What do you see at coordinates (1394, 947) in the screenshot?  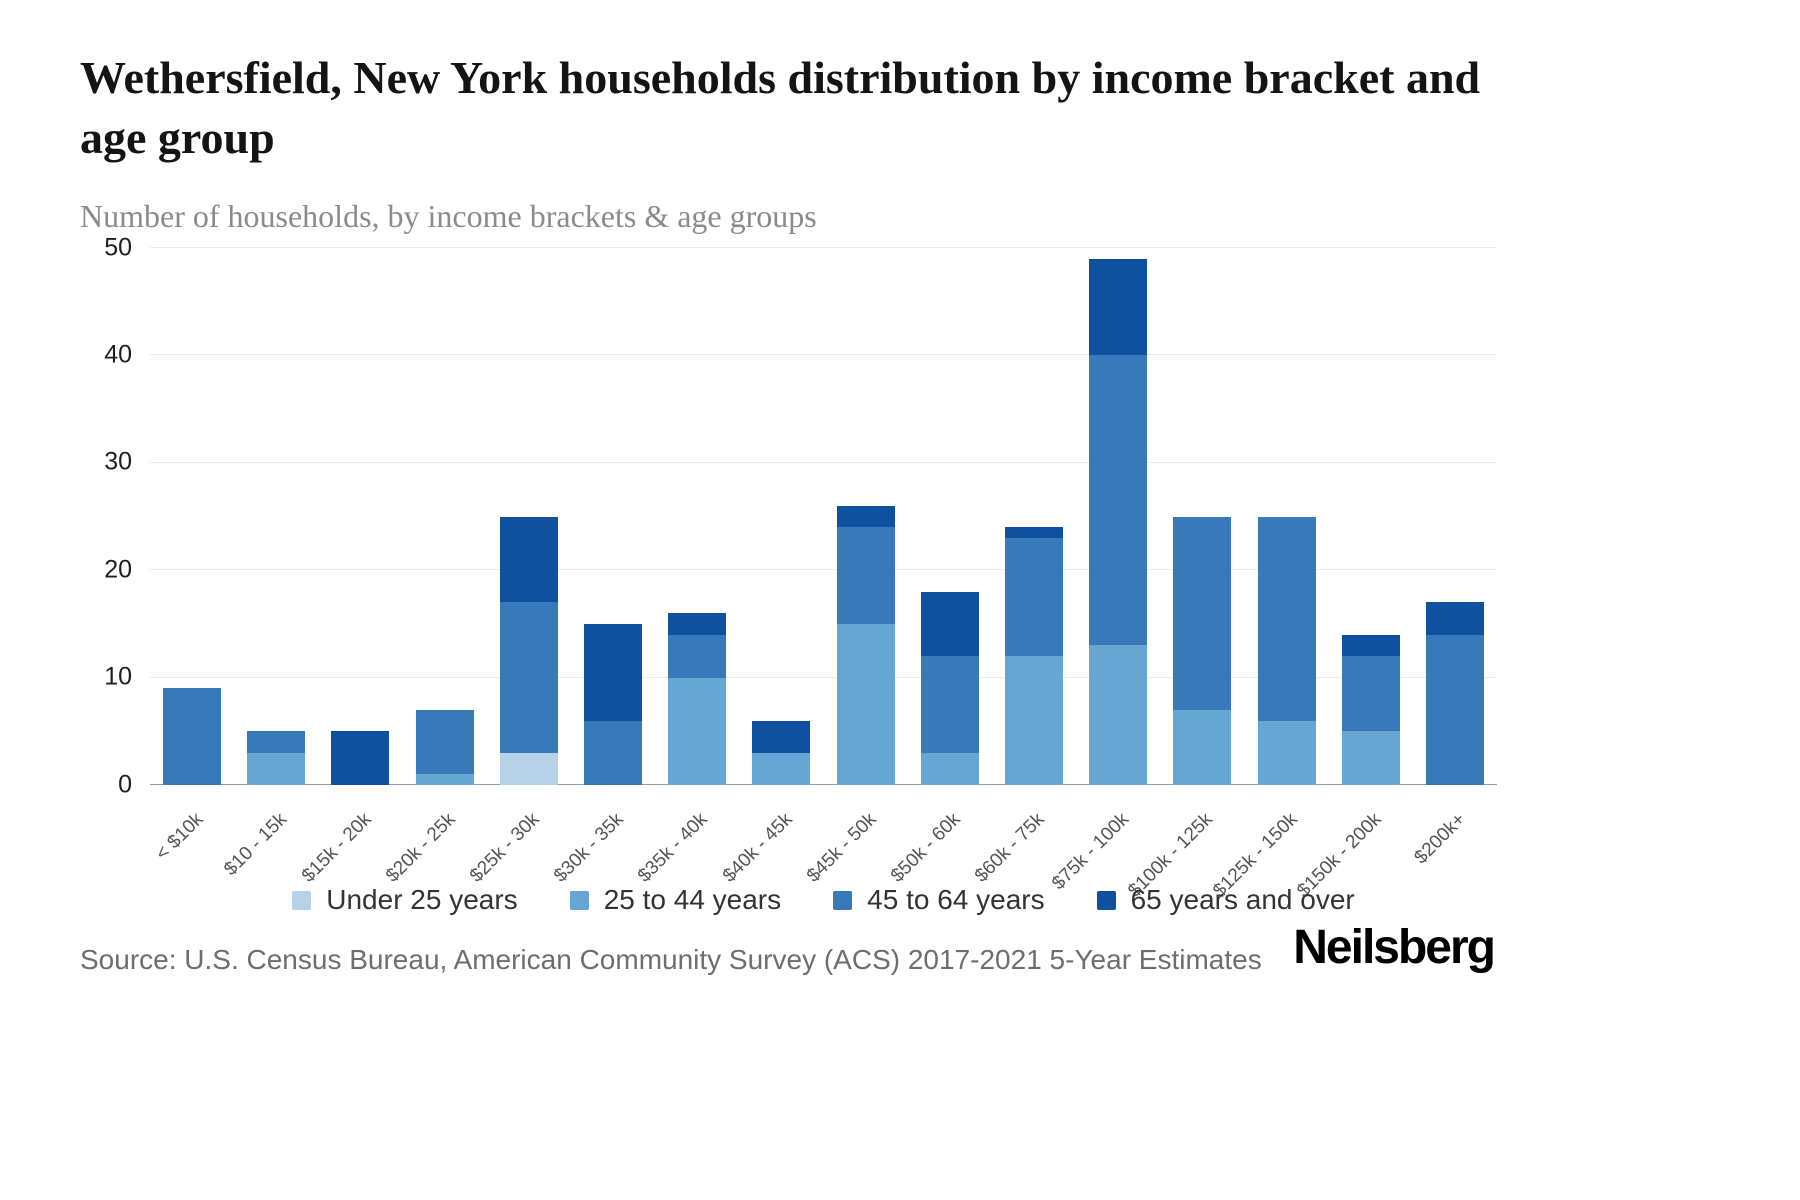 I see `brand-logo: Neilsberg` at bounding box center [1394, 947].